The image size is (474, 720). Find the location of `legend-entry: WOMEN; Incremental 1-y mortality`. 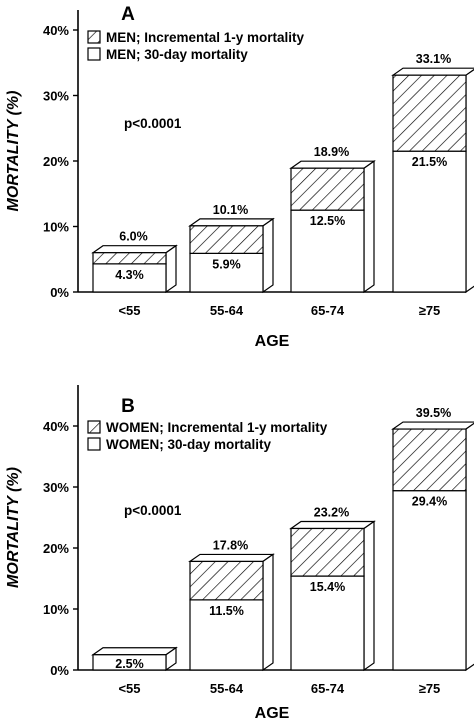

legend-entry: WOMEN; Incremental 1-y mortality is located at coordinates (217, 427).